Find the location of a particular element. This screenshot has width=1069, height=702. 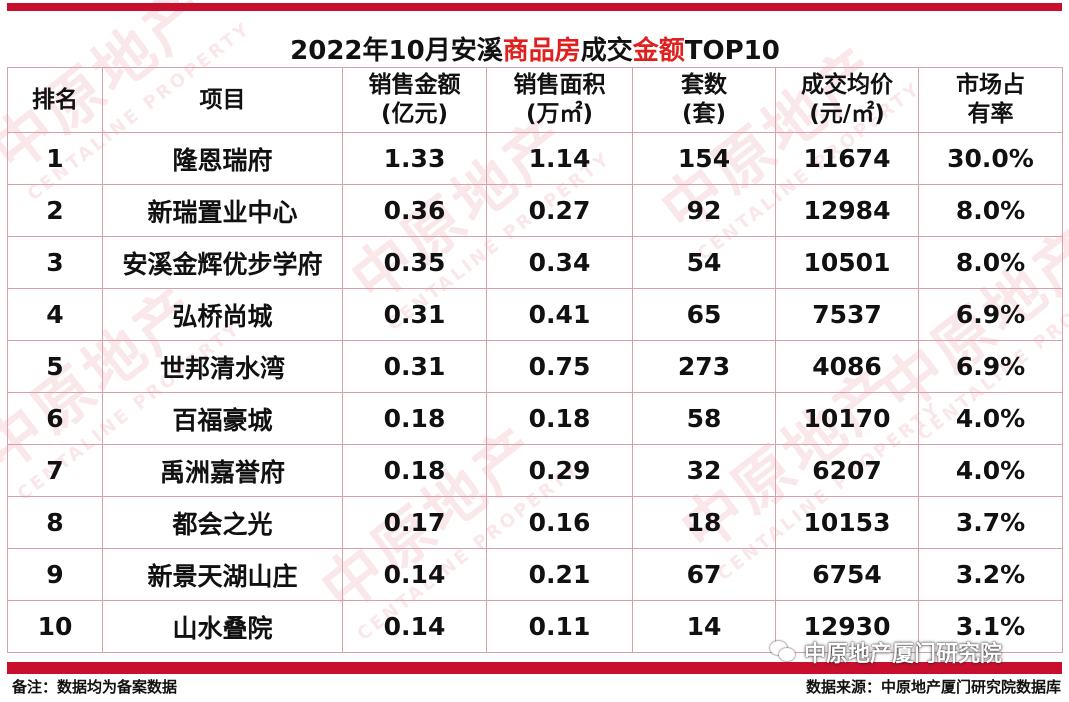

cell-rank: 5 is located at coordinates (55, 366).